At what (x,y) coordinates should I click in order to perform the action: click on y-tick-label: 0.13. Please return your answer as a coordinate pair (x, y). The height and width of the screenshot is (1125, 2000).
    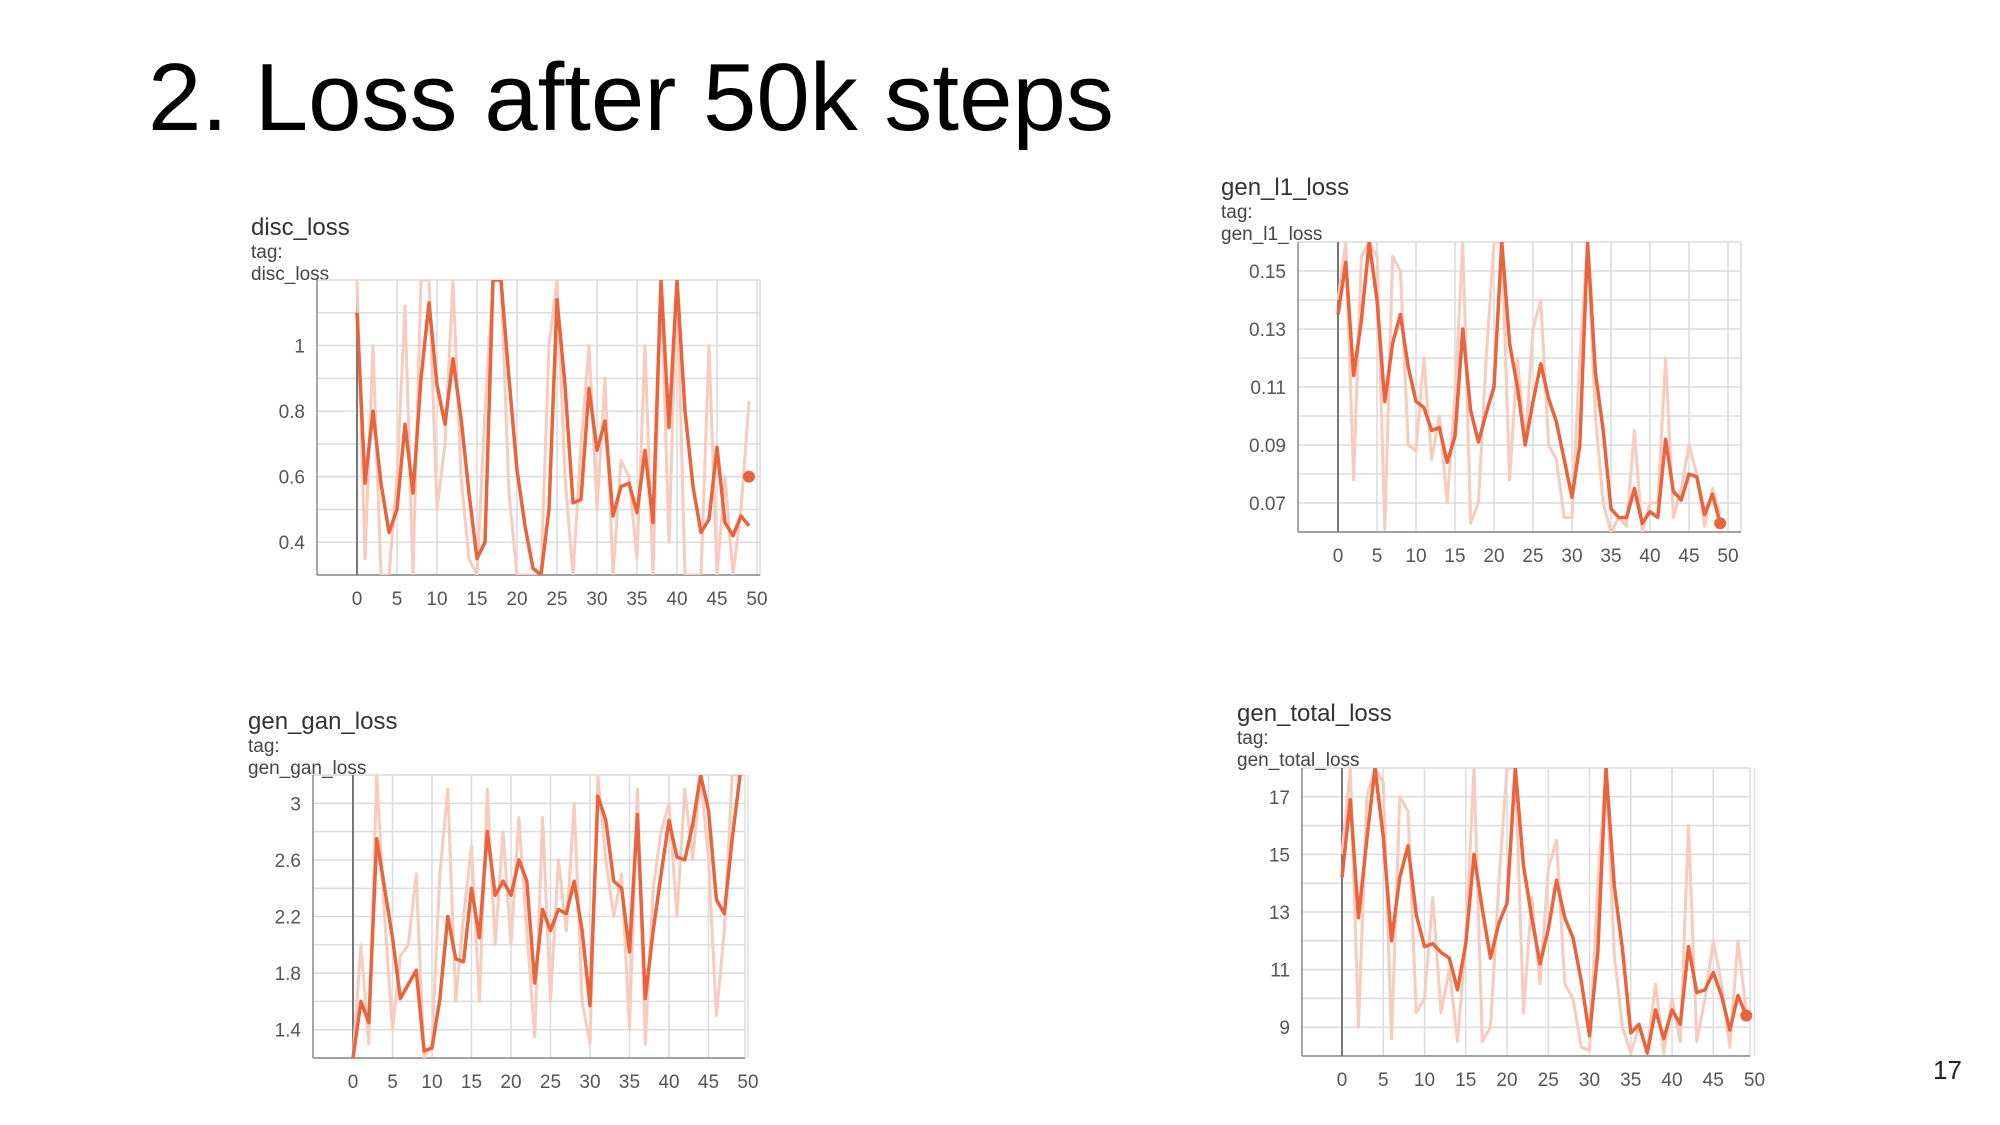
    Looking at the image, I should click on (1267, 330).